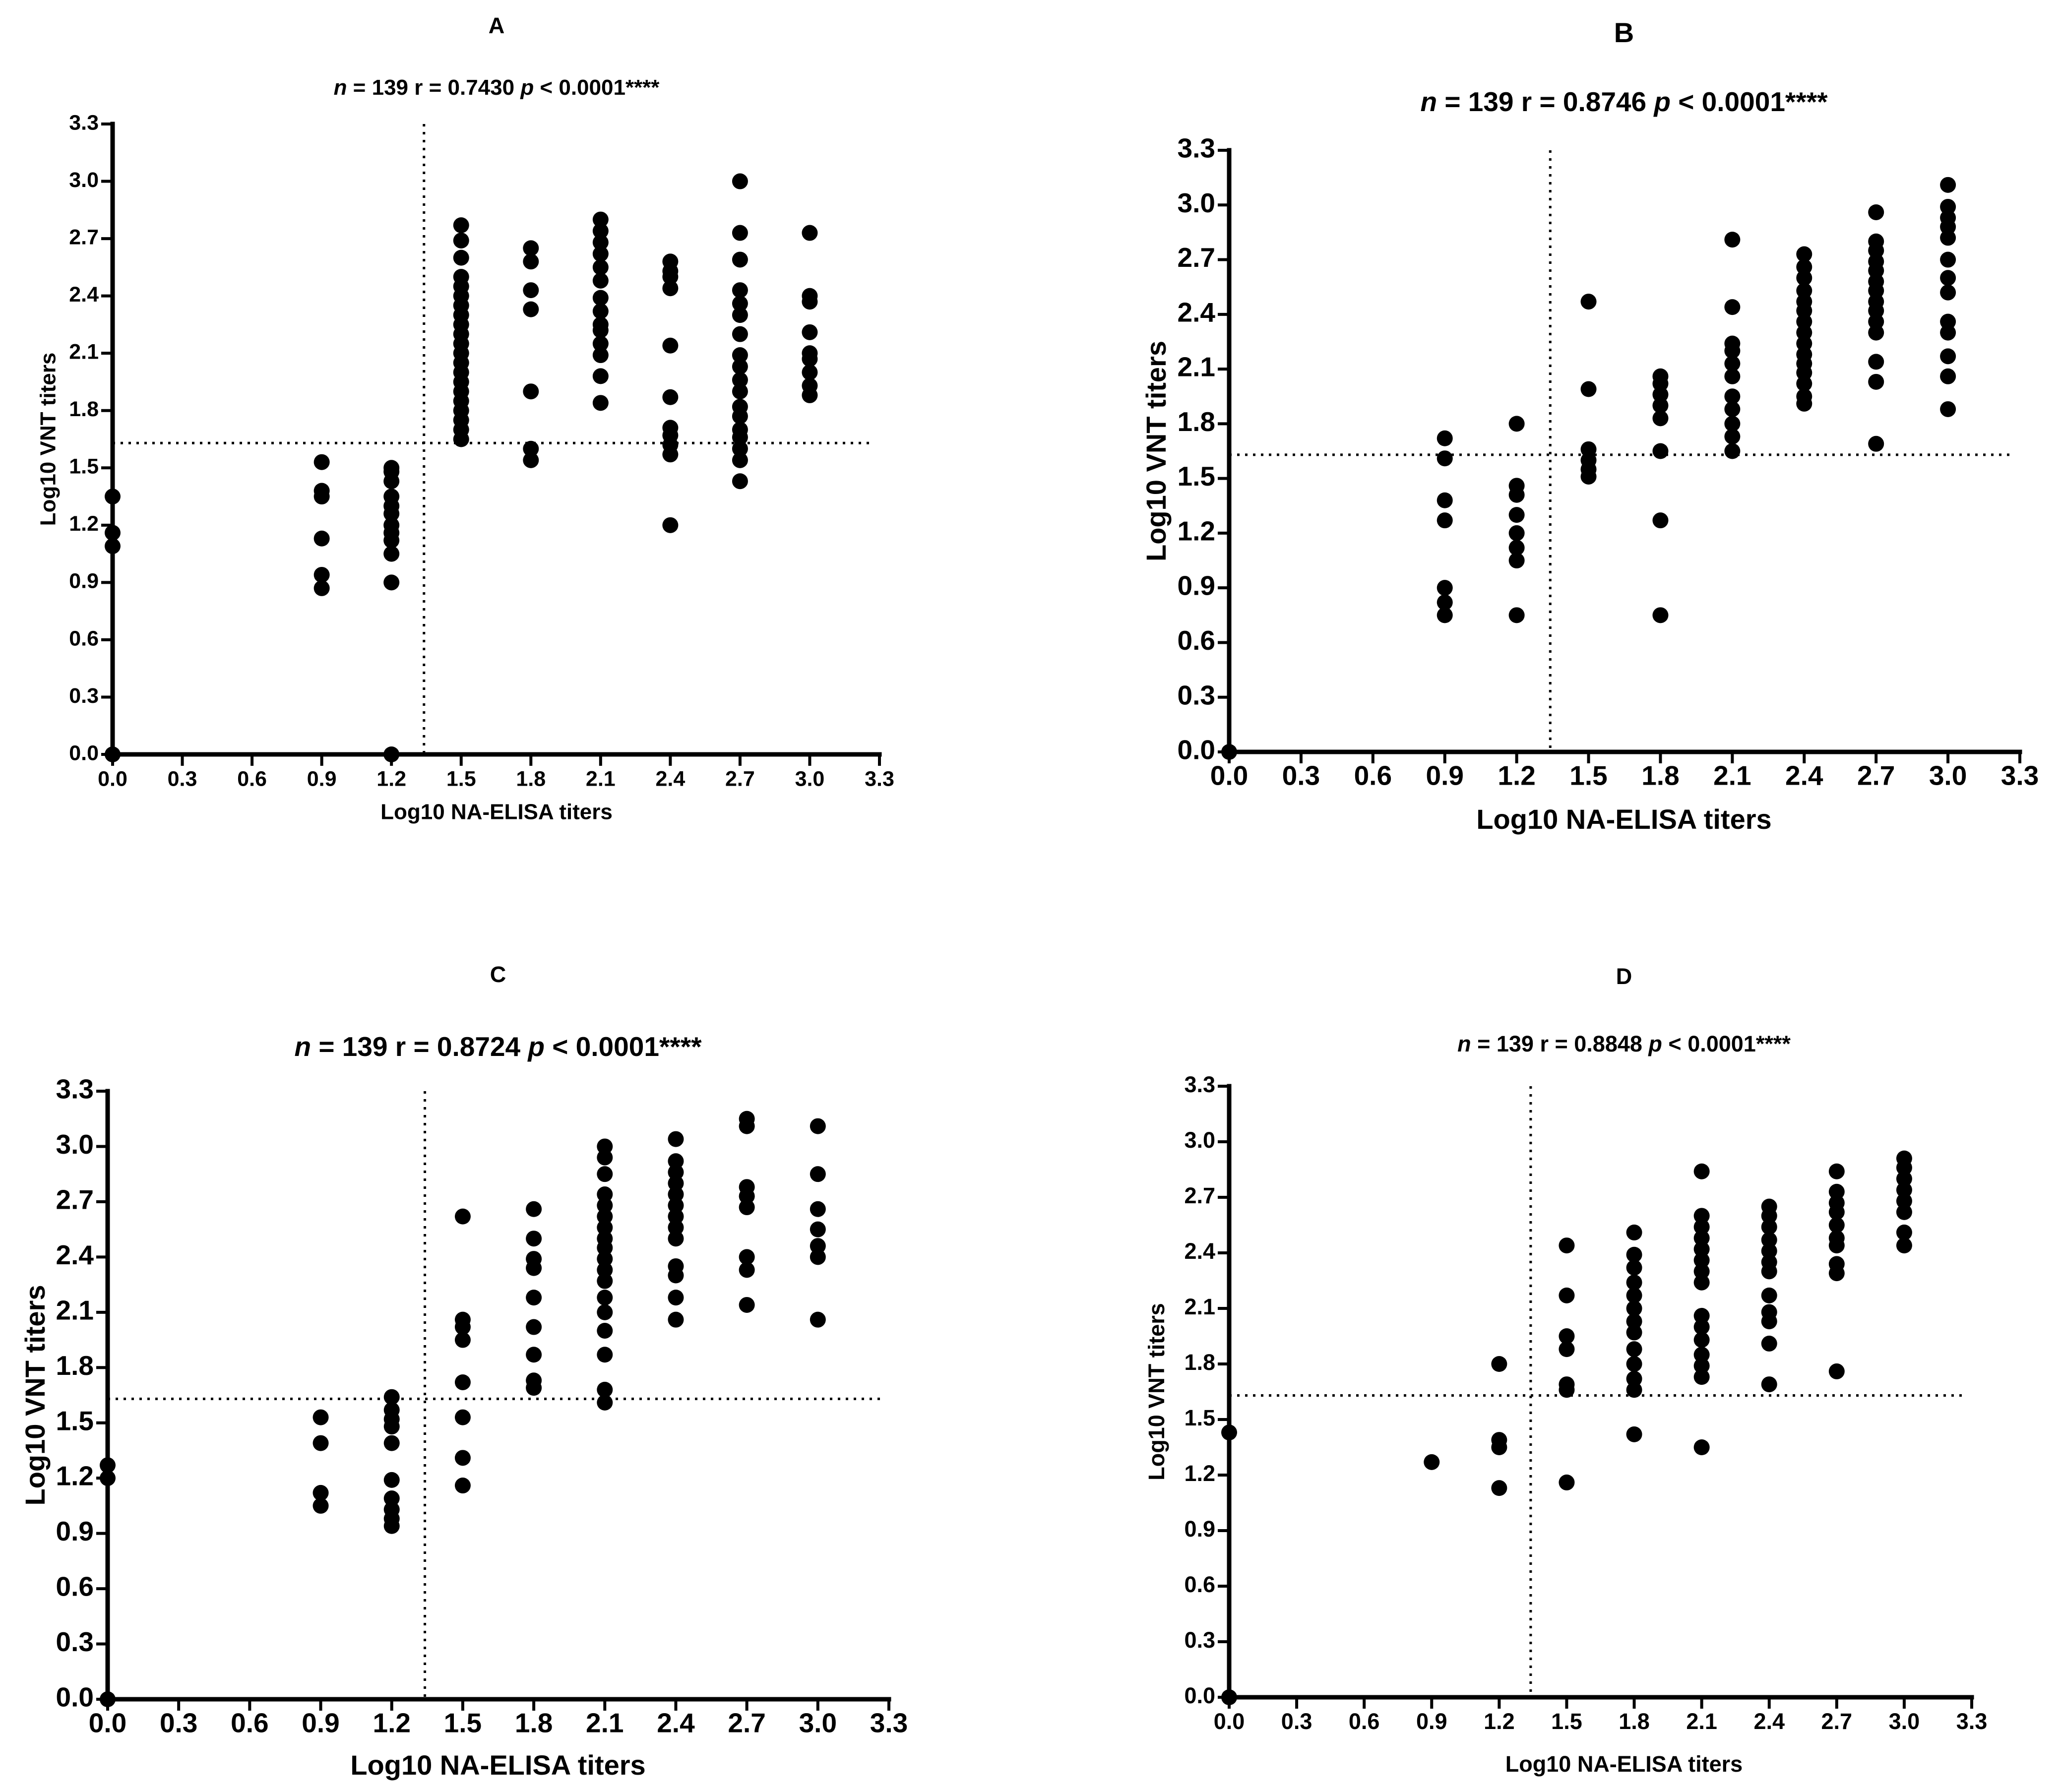 The height and width of the screenshot is (1792, 2062). What do you see at coordinates (84, 581) in the screenshot?
I see `panel-a-y-tick-label: 0.9` at bounding box center [84, 581].